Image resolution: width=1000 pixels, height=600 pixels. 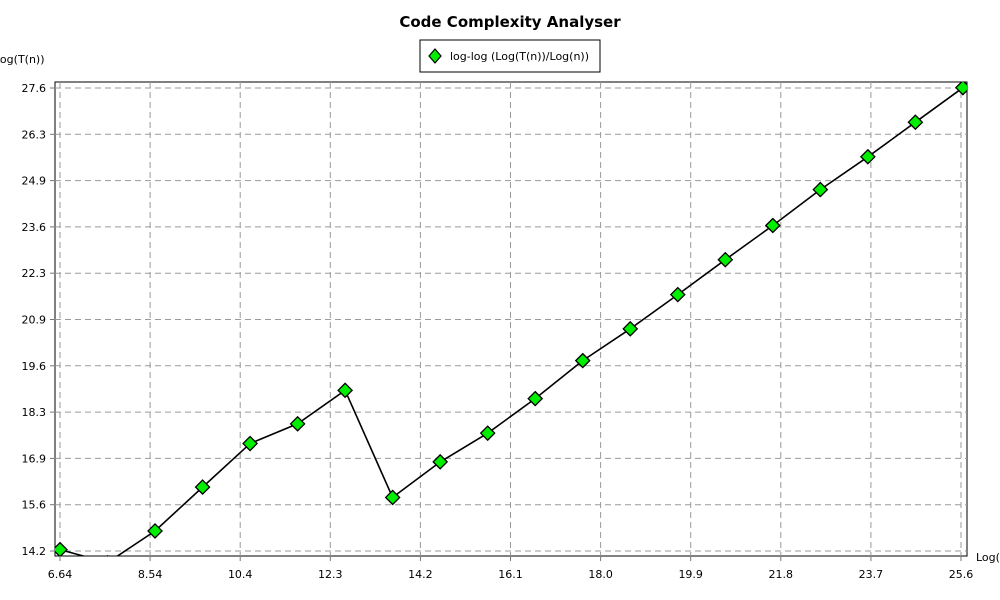 I want to click on y-tick-label: 16.9, so click(x=34, y=458).